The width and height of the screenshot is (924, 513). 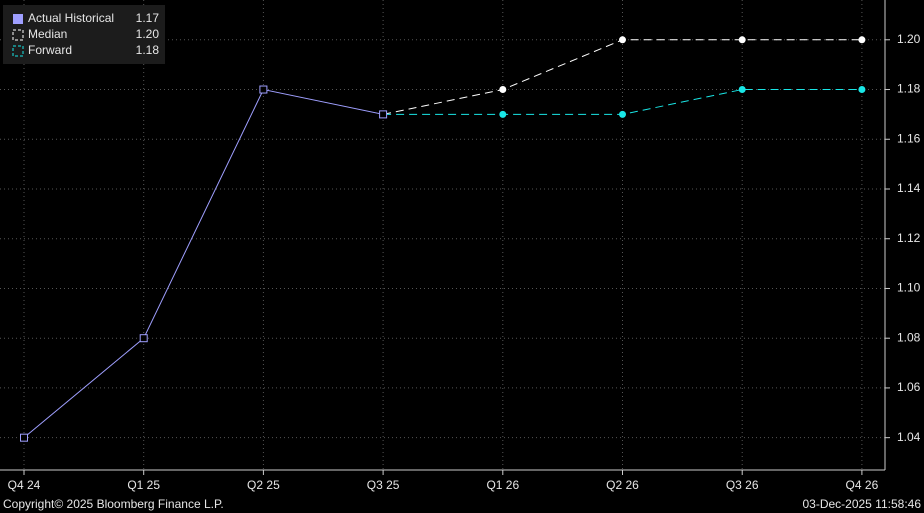 What do you see at coordinates (113, 504) in the screenshot?
I see `copyright: Copyright© 2025 Bloomberg Finance L.P.` at bounding box center [113, 504].